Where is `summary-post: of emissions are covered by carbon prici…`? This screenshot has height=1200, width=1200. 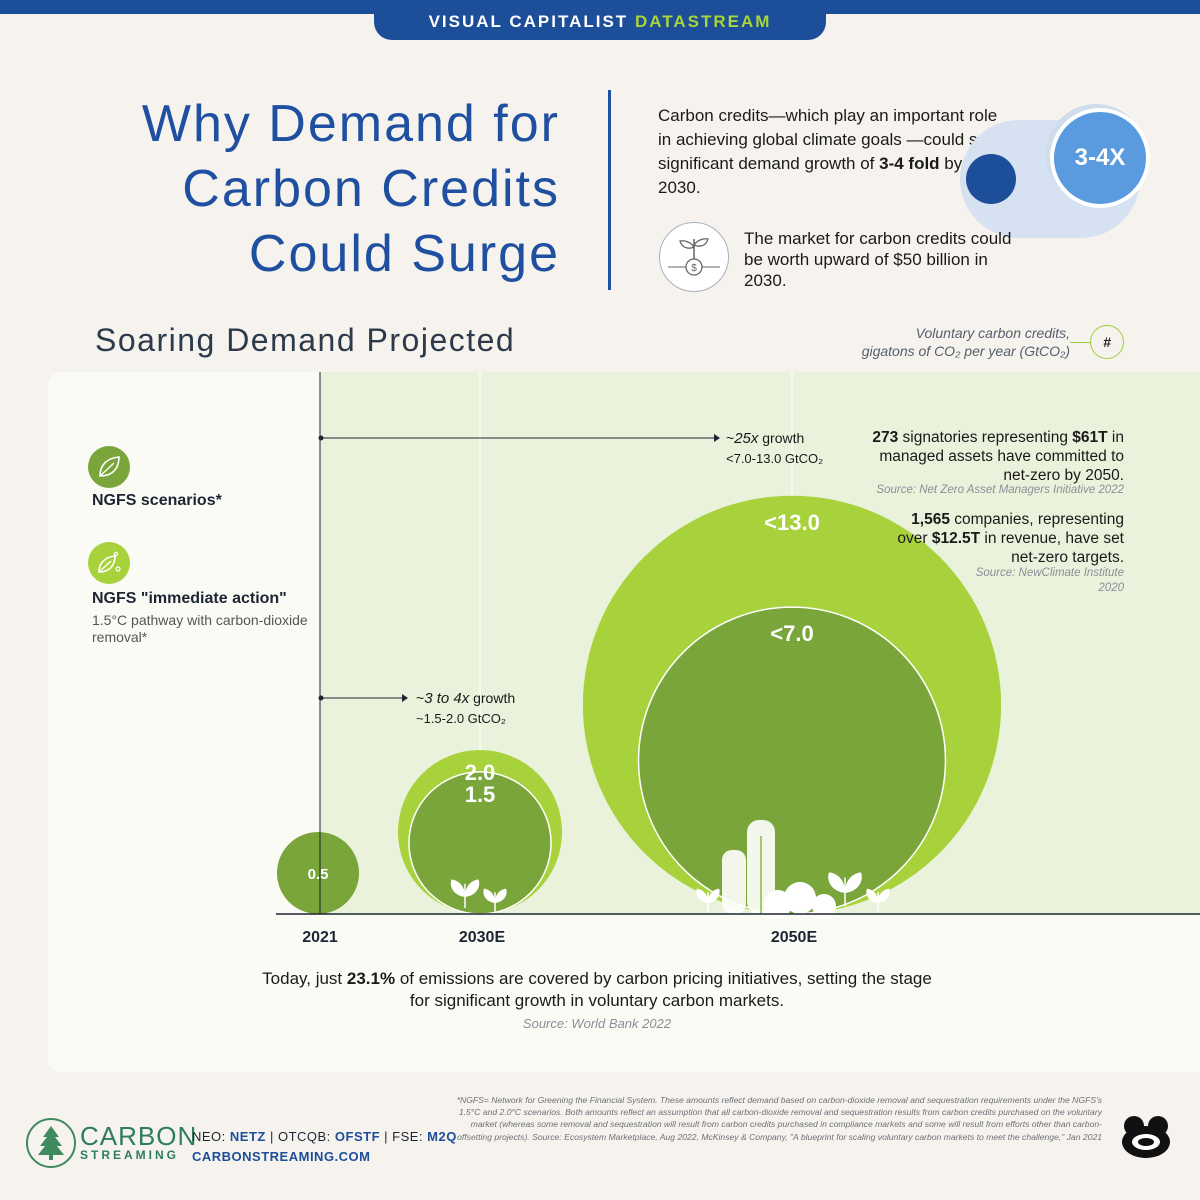 summary-post: of emissions are covered by carbon prici… is located at coordinates (663, 989).